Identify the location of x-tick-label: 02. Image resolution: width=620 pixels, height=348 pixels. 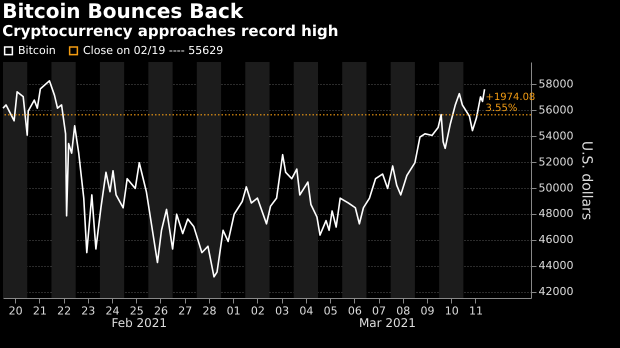
(257, 311).